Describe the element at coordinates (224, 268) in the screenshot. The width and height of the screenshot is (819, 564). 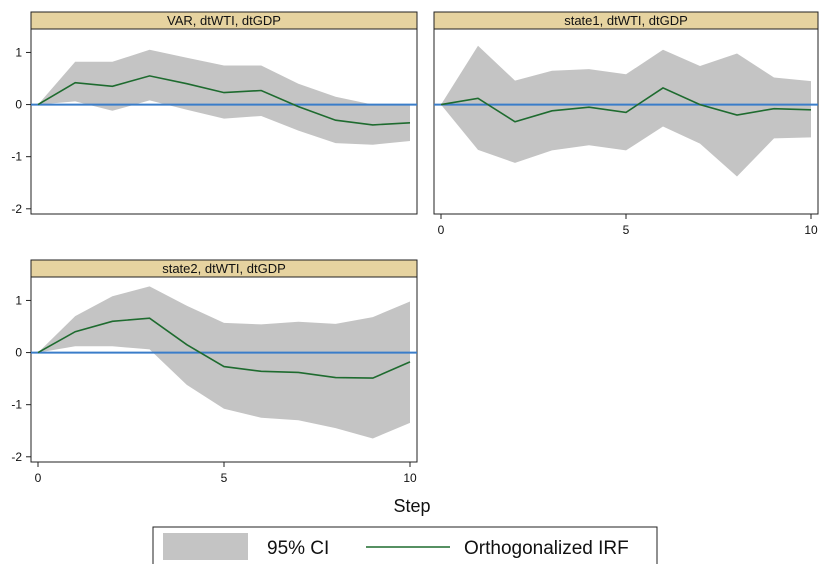
I see `panel-title: state2, dtWTI, dtGDP` at that location.